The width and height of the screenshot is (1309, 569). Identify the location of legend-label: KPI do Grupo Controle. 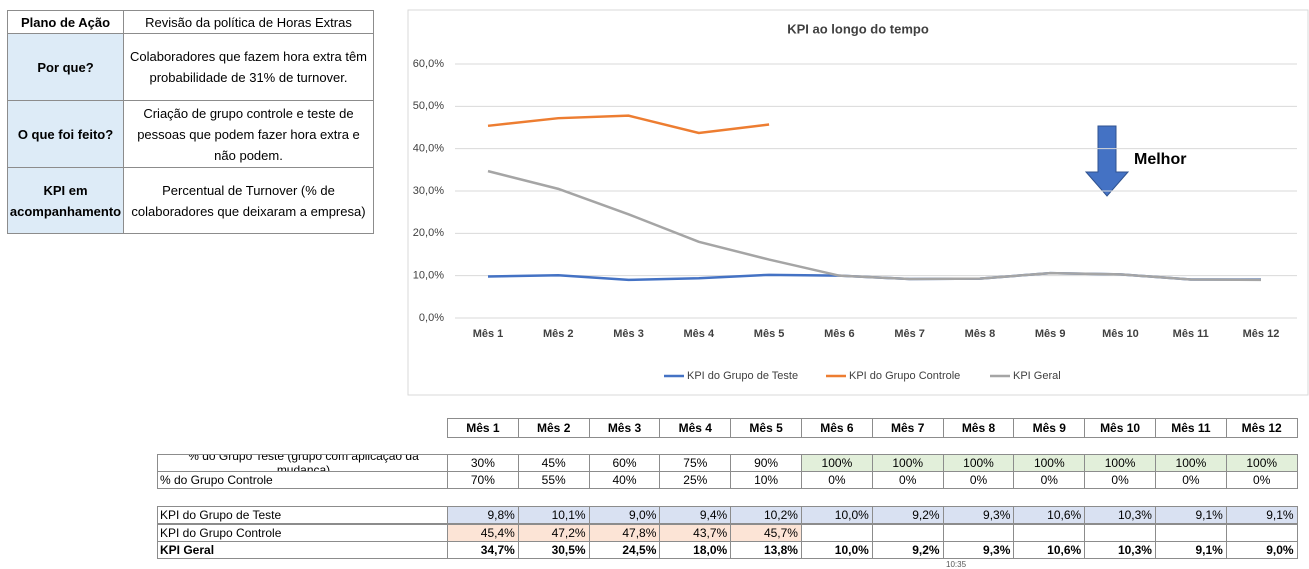
(904, 376).